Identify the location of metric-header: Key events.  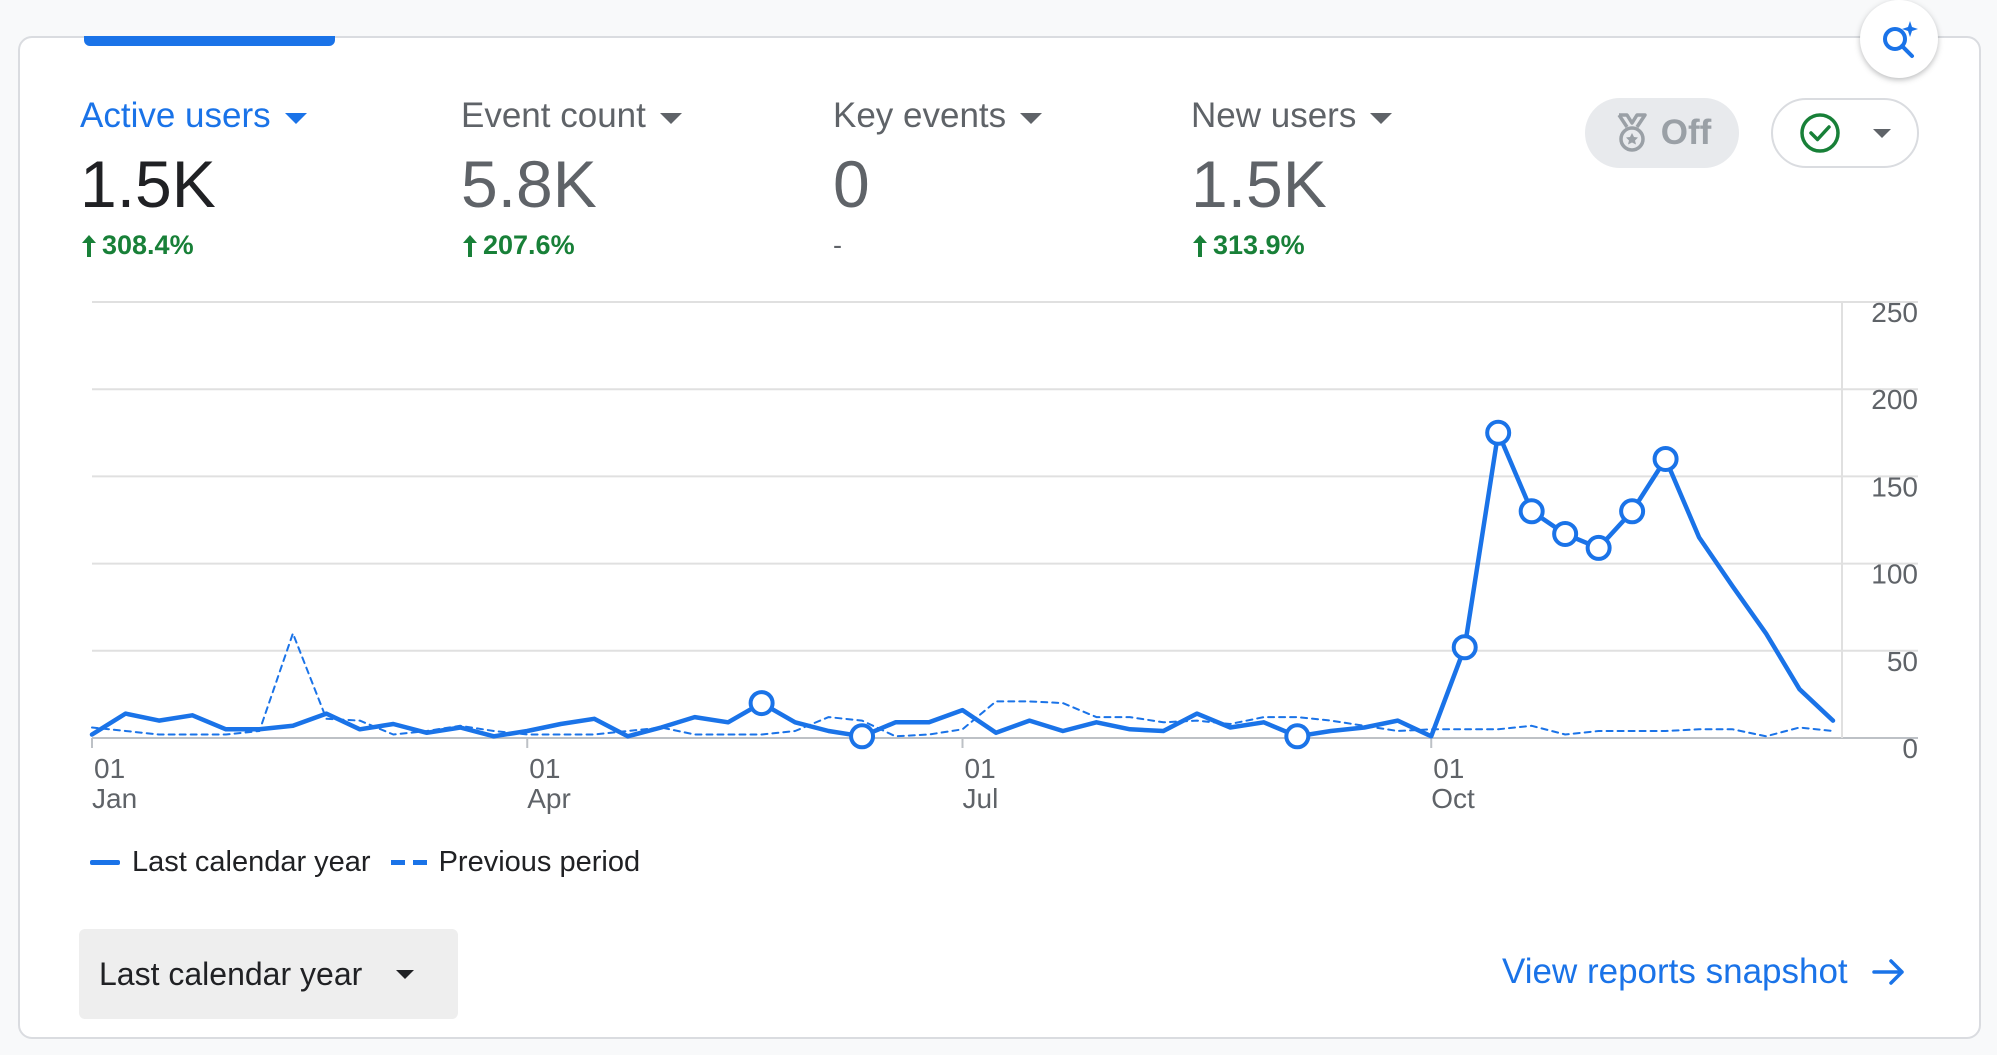
(938, 116).